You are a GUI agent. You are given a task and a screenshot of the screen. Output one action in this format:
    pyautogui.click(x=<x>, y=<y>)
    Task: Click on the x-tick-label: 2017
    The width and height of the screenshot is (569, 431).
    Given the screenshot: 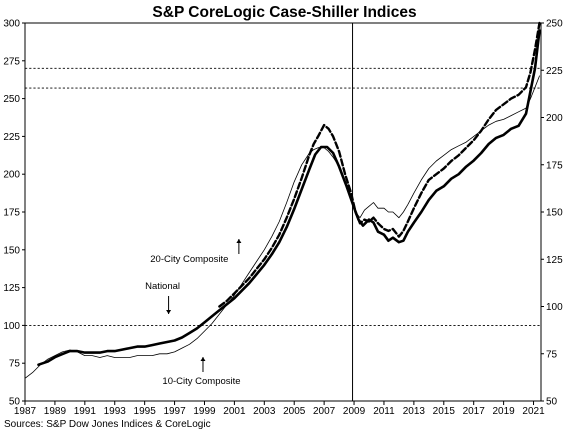 What is the action you would take?
    pyautogui.click(x=474, y=411)
    